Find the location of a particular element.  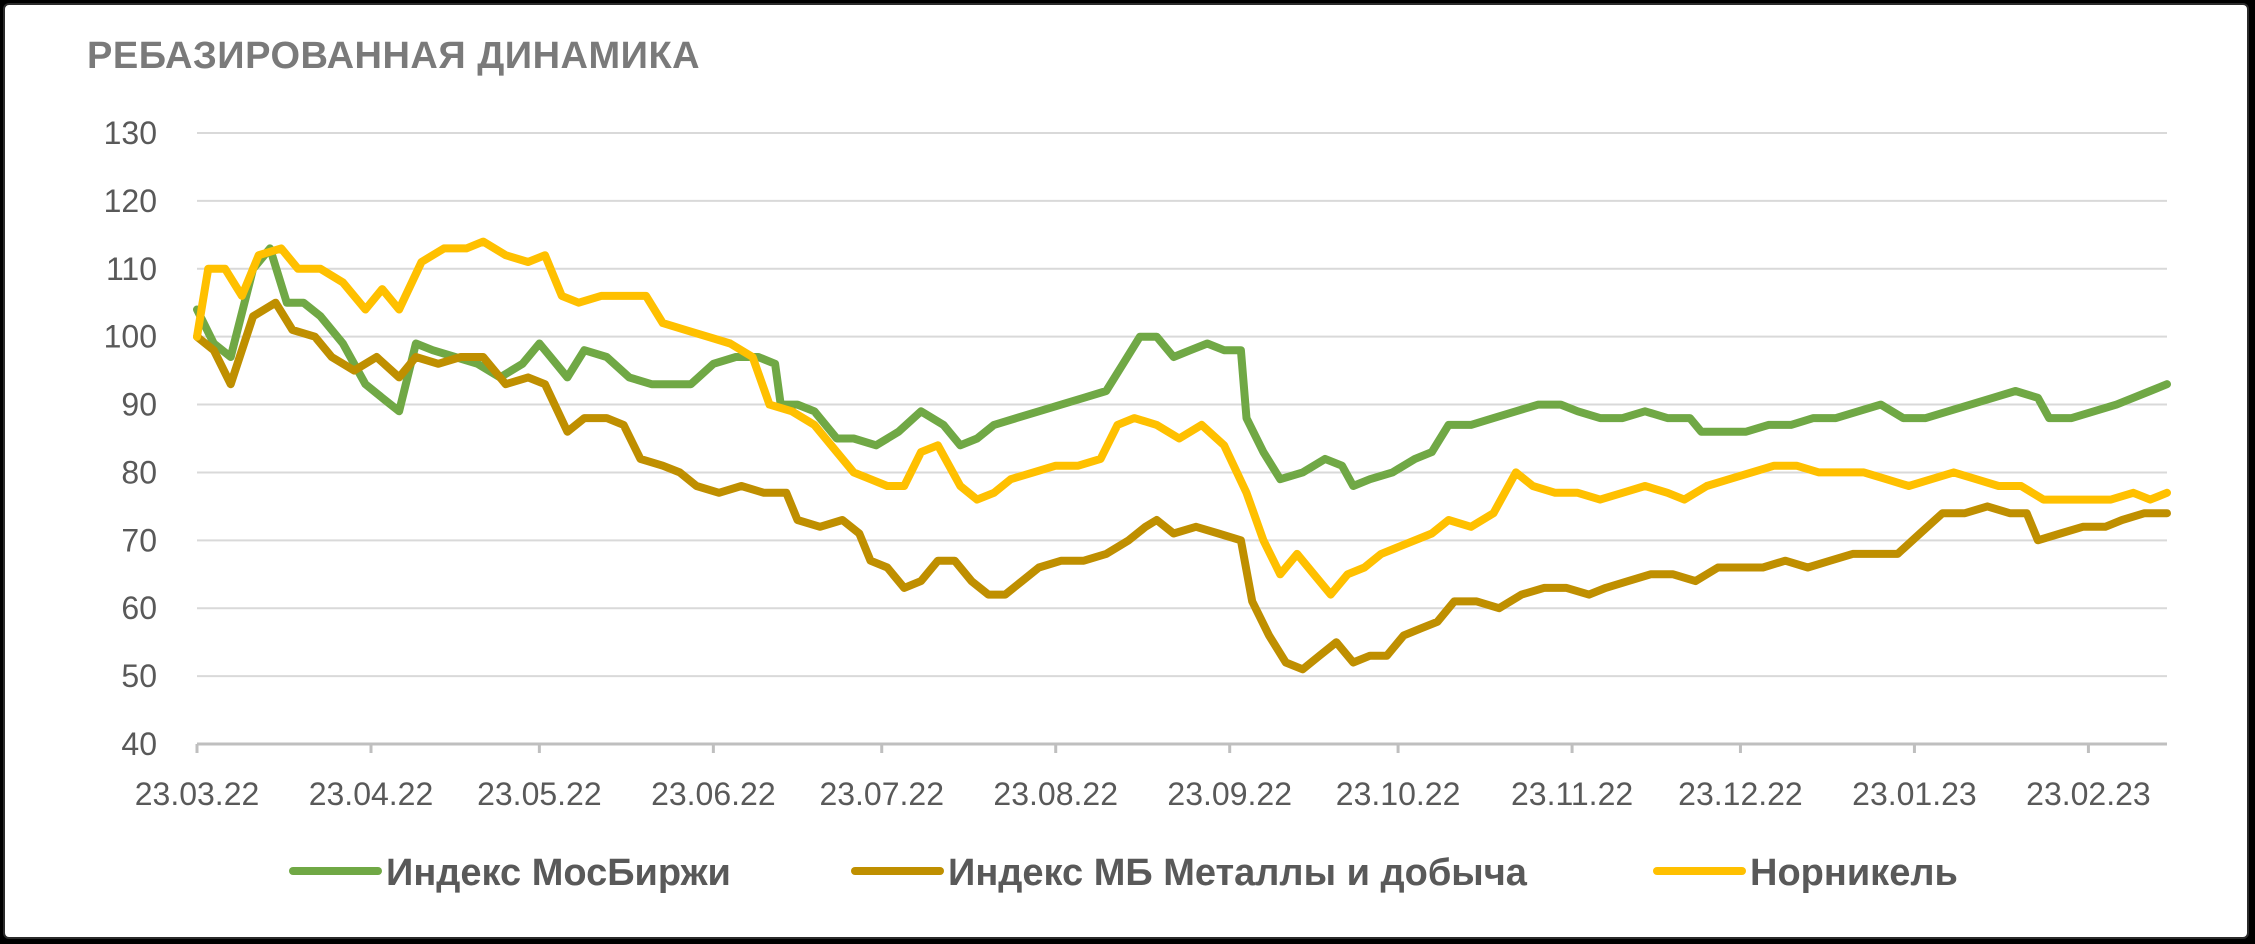

x-tick-label: 23.07.22 is located at coordinates (881, 794).